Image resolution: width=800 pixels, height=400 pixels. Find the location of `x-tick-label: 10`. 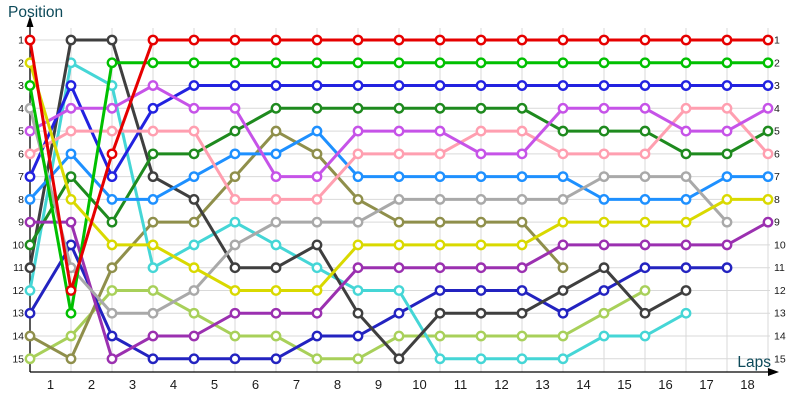

x-tick-label: 10 is located at coordinates (419, 384).